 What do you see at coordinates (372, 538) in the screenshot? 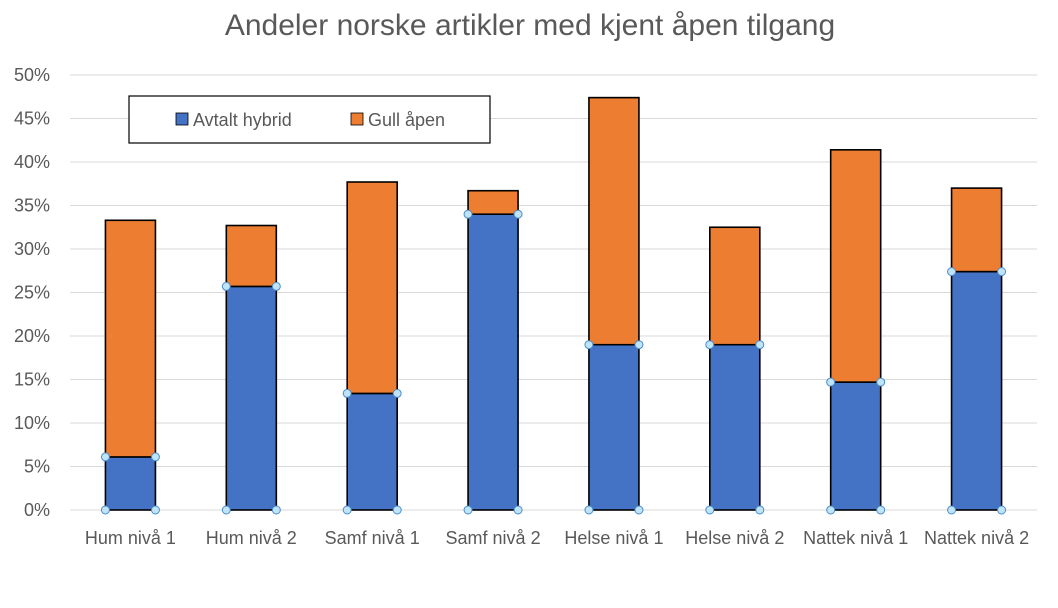
I see `x-tick-label: Samf nivå 1` at bounding box center [372, 538].